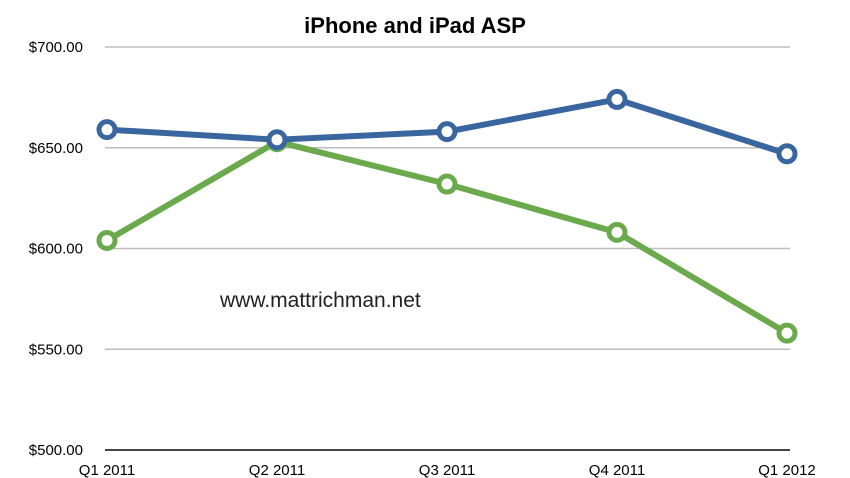 This screenshot has height=478, width=850. I want to click on x-axis-ticks: Q1 2011 Q2 2011 Q3 2011 Q4 2011 Q1 2012, so click(447, 470).